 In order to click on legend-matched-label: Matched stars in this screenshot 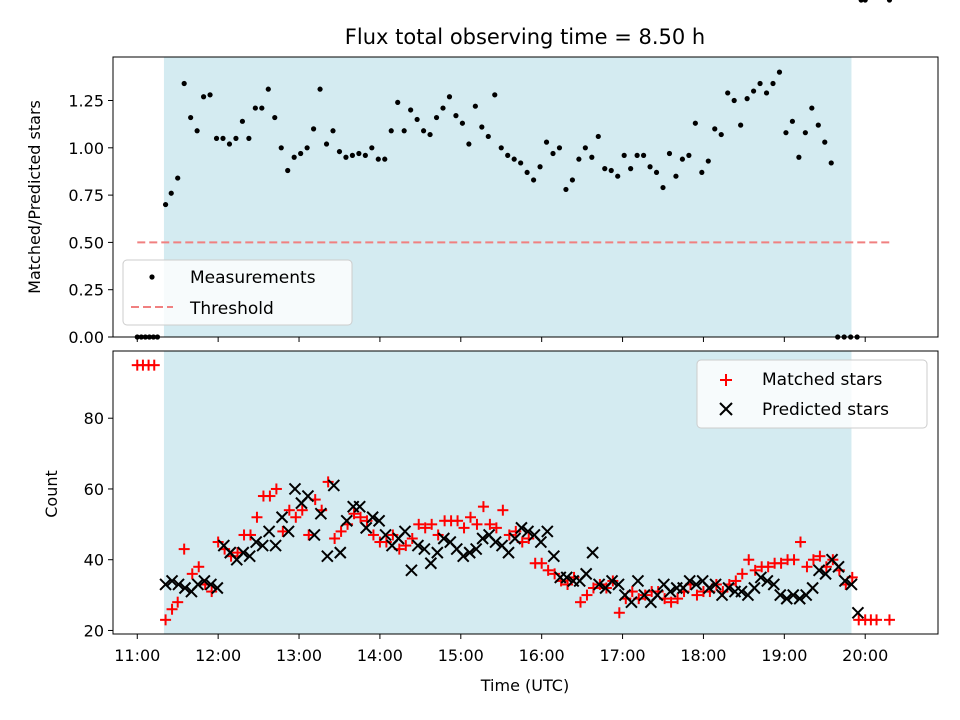, I will do `click(822, 380)`.